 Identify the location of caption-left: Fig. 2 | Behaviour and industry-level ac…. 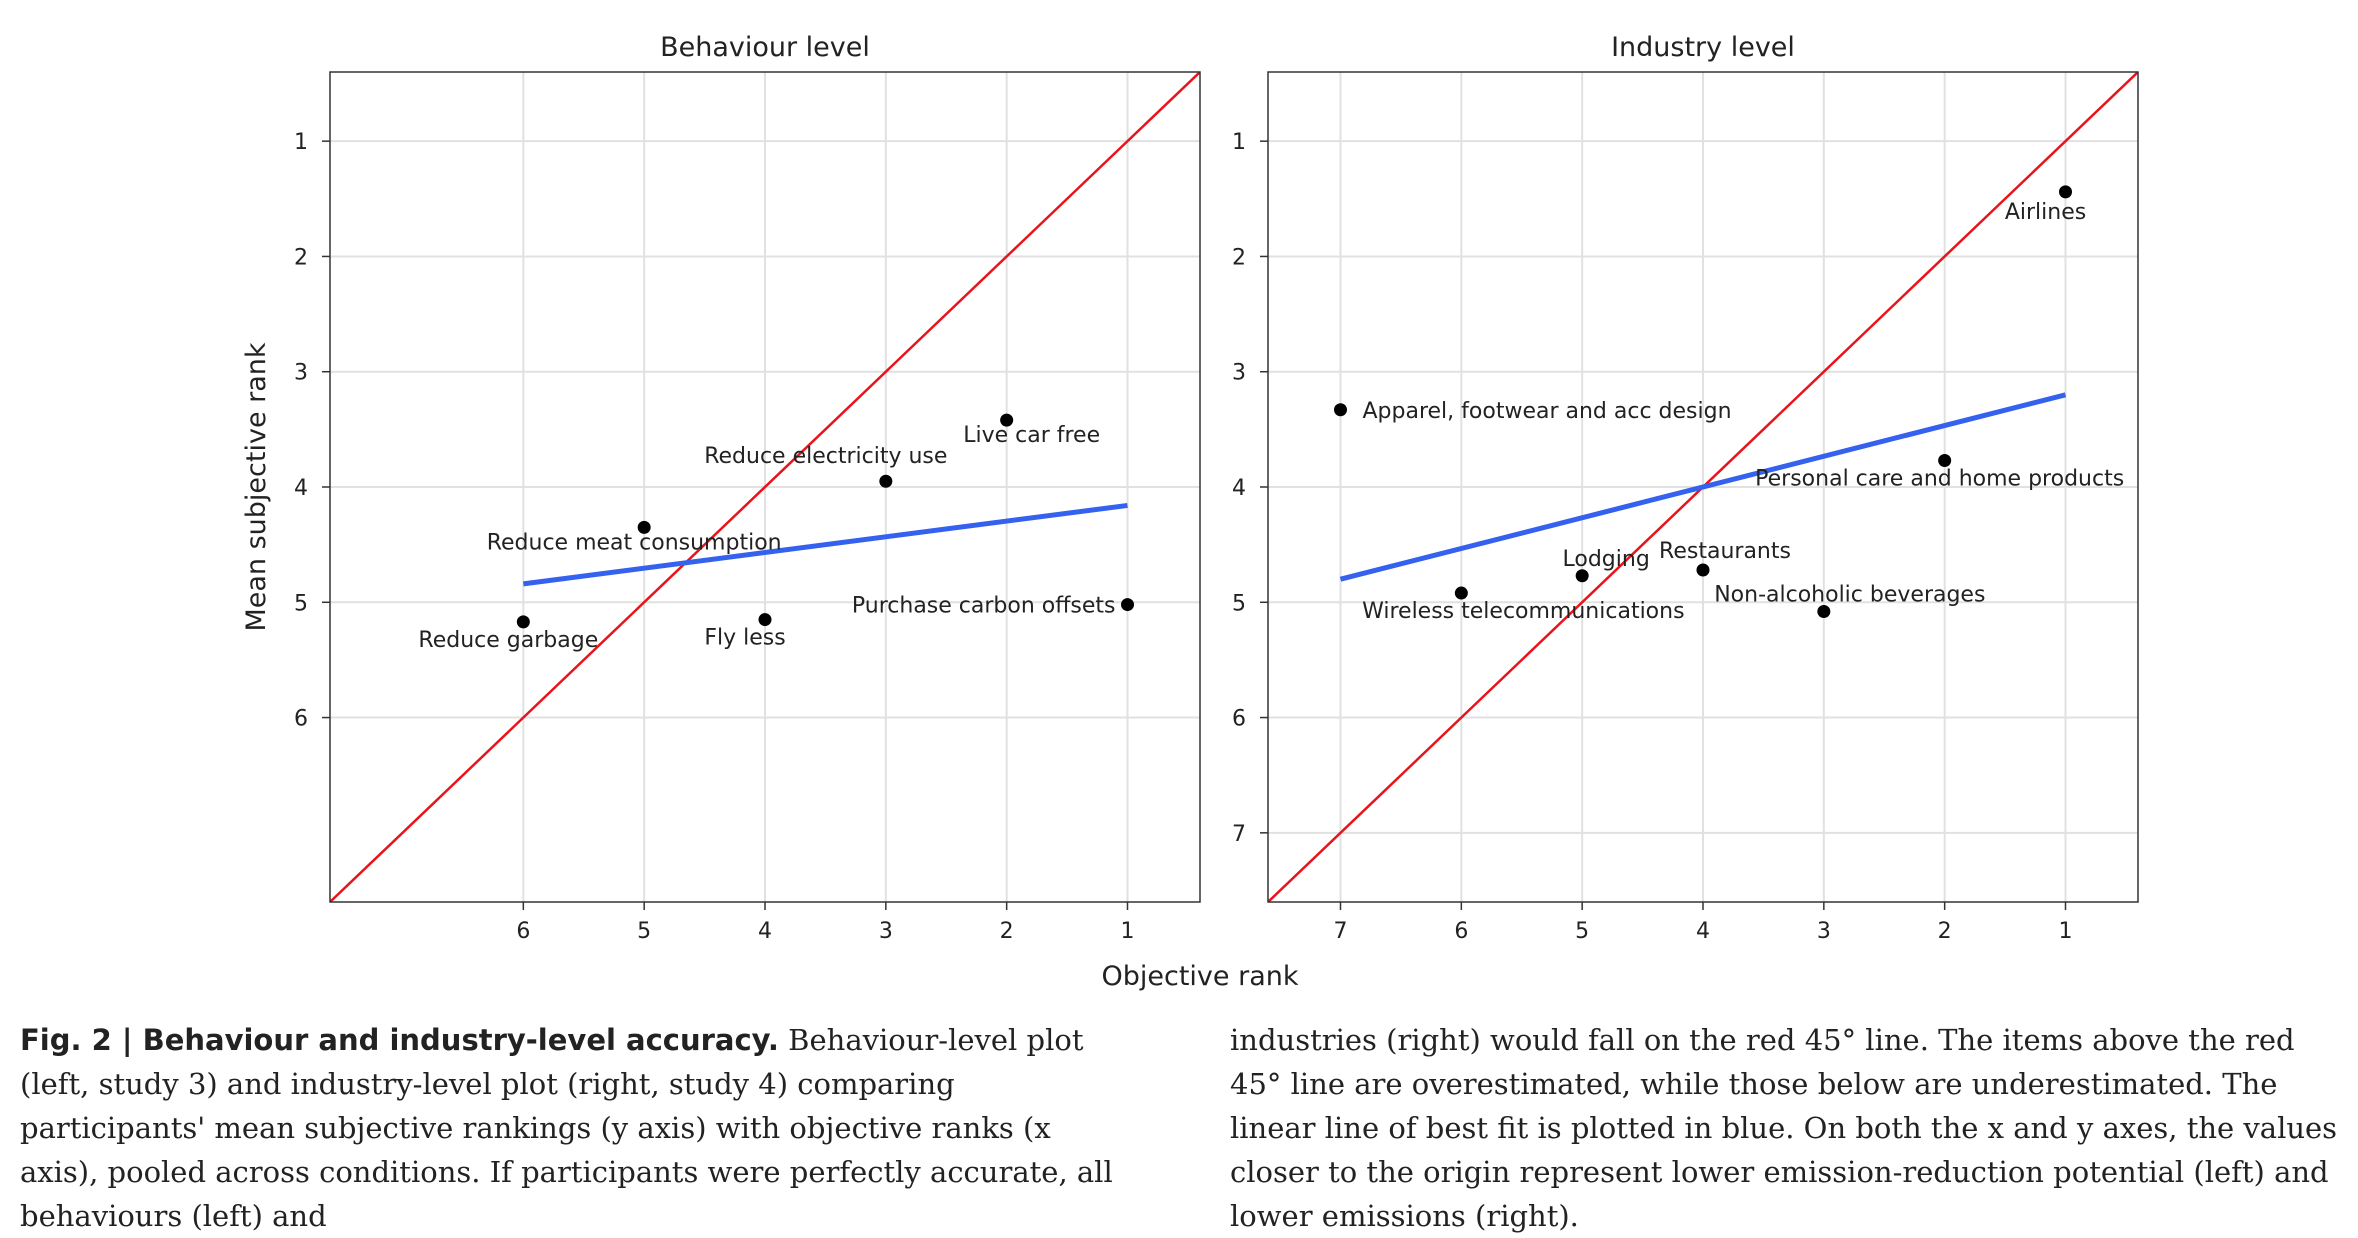
(575, 1125).